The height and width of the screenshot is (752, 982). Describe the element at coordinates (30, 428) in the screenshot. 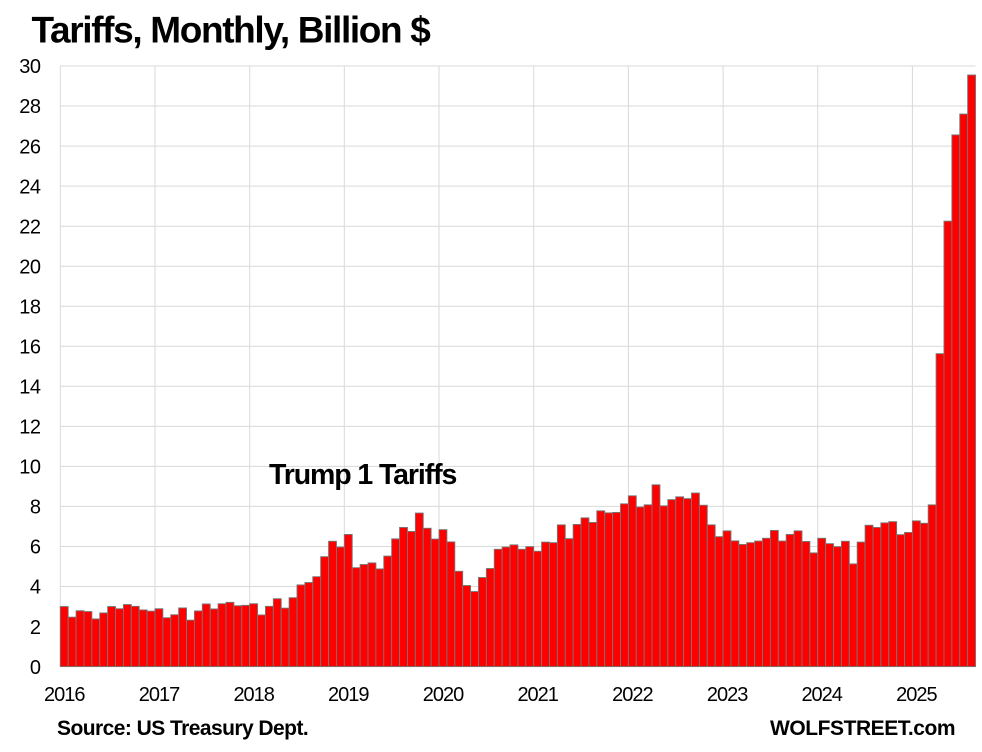

I see `svg-text: 12` at that location.